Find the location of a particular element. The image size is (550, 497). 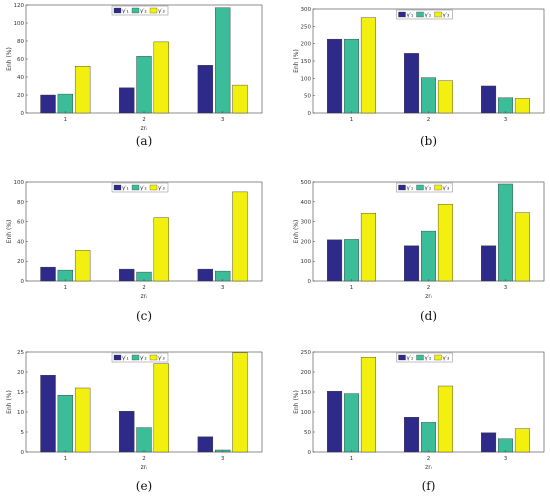

panel-label: (c) is located at coordinates (144, 316).